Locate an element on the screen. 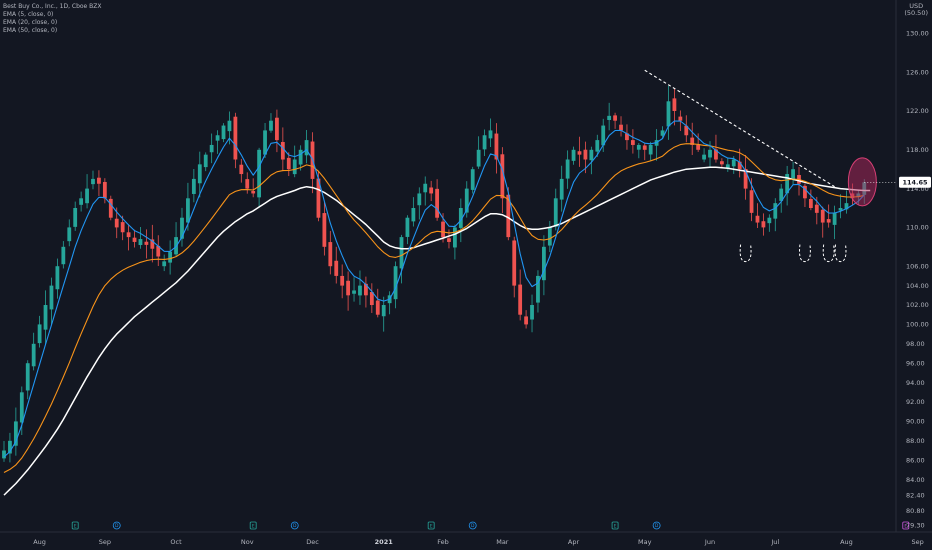 This screenshot has width=932, height=550. legend-title: Best Buy Co., Inc., 1D, Cboe BZX is located at coordinates (52, 6).